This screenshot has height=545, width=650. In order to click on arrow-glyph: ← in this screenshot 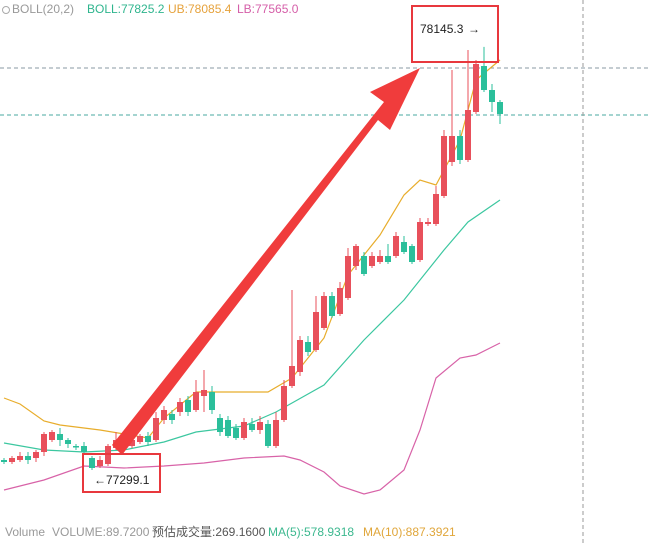, I will do `click(100, 480)`.